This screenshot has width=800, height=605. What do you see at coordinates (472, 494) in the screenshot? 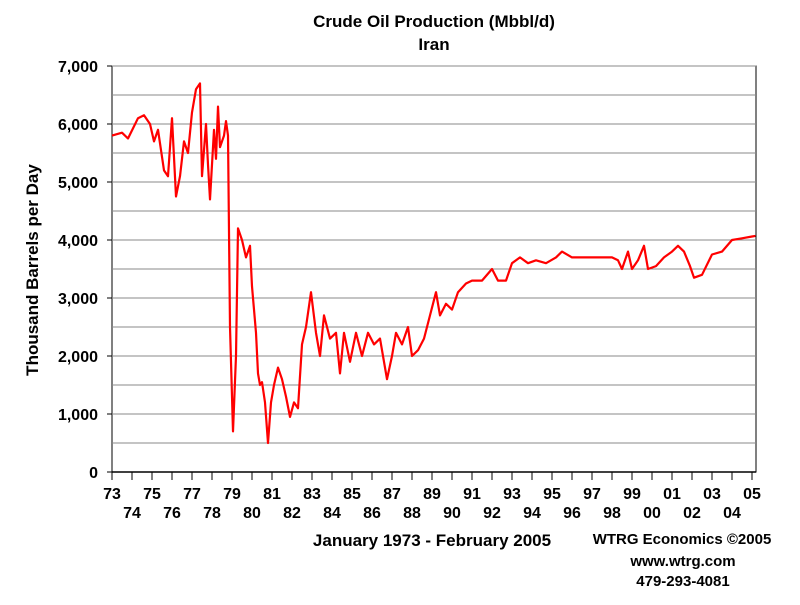
I see `x-tick-label: 91` at bounding box center [472, 494].